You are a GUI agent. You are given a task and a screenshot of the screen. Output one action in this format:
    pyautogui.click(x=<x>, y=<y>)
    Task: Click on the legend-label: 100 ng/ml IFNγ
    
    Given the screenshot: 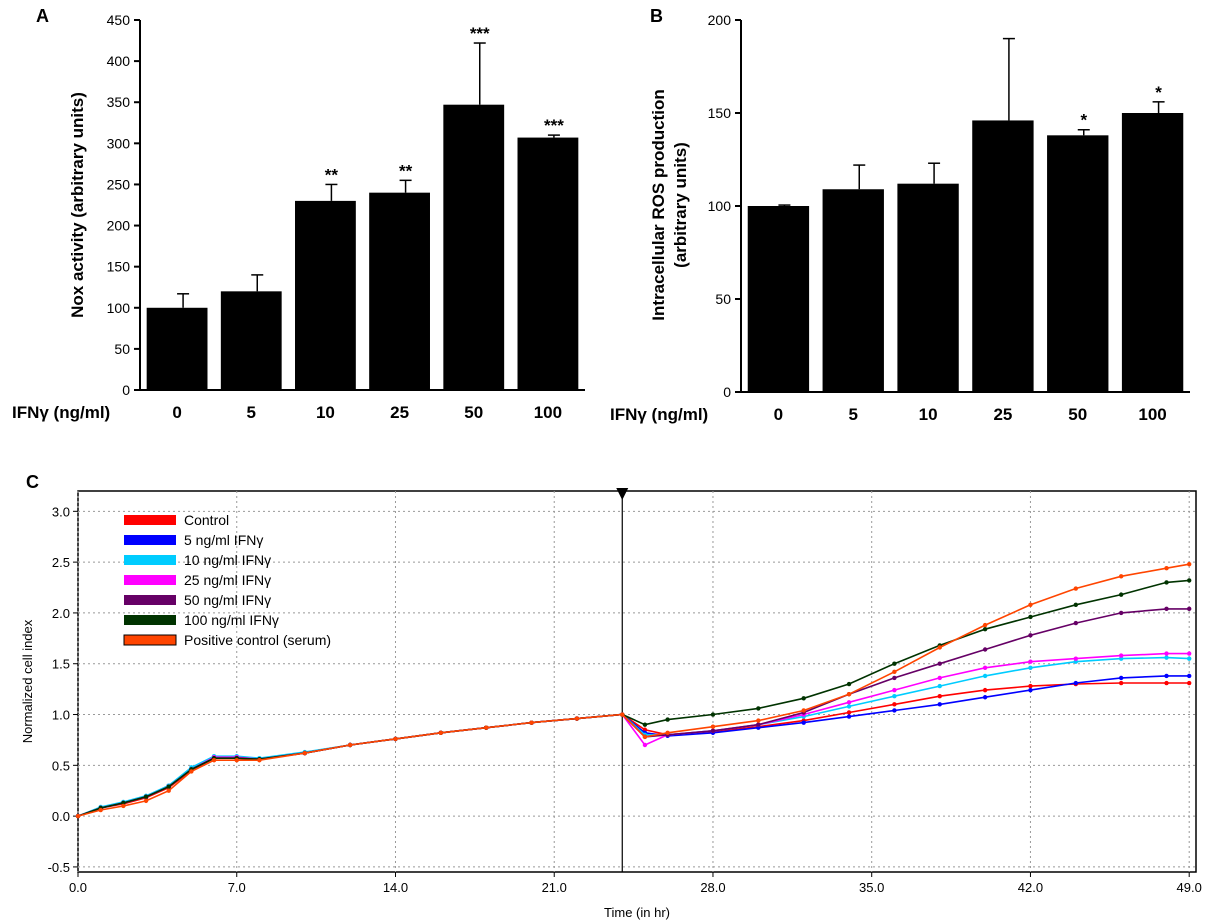 What is the action you would take?
    pyautogui.click(x=231, y=620)
    